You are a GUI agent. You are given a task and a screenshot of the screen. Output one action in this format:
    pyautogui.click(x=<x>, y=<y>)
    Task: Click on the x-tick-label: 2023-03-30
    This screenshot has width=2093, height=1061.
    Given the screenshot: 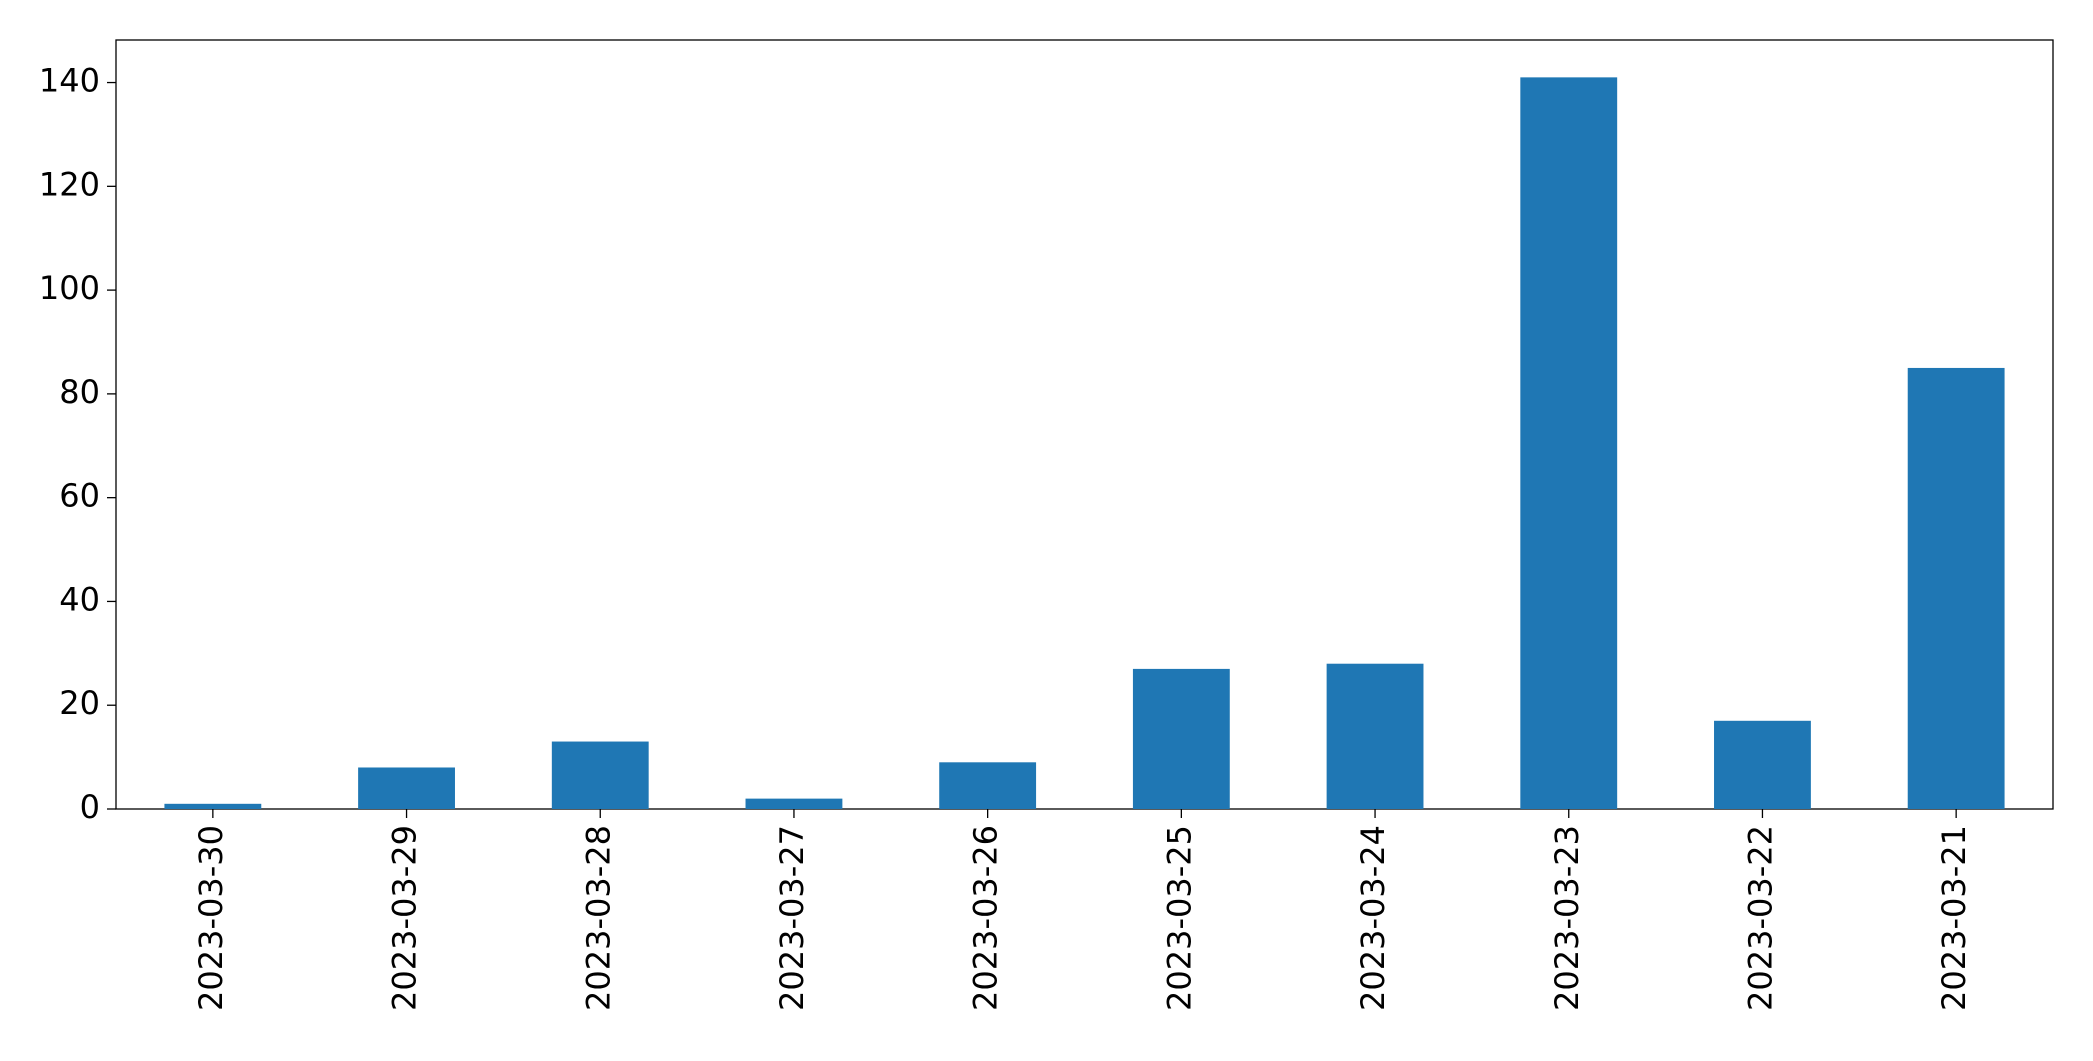 What is the action you would take?
    pyautogui.click(x=211, y=918)
    